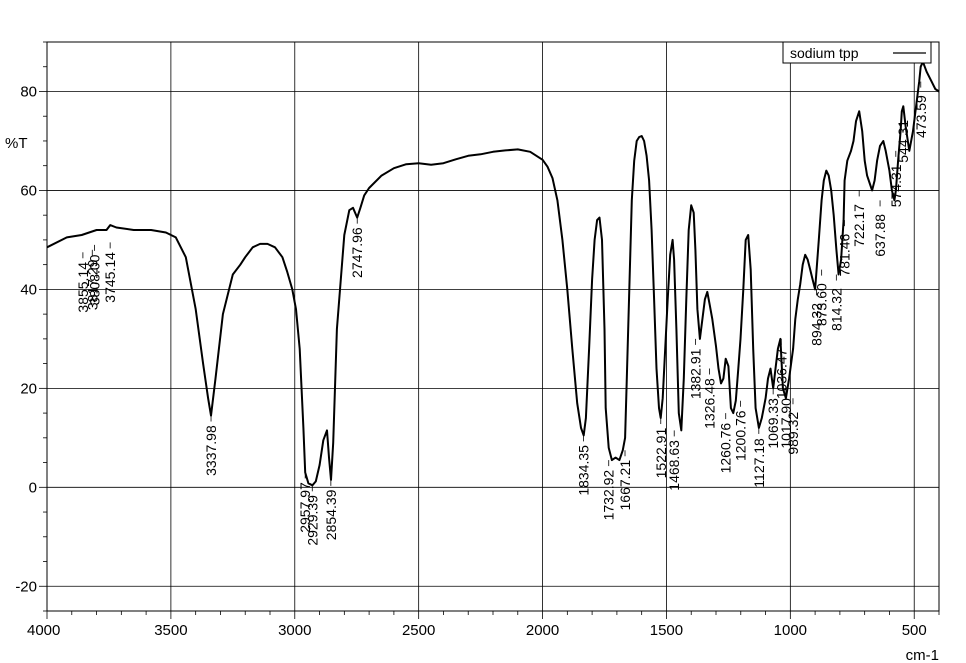 The width and height of the screenshot is (966, 663). I want to click on peak-label: 722.17, so click(859, 225).